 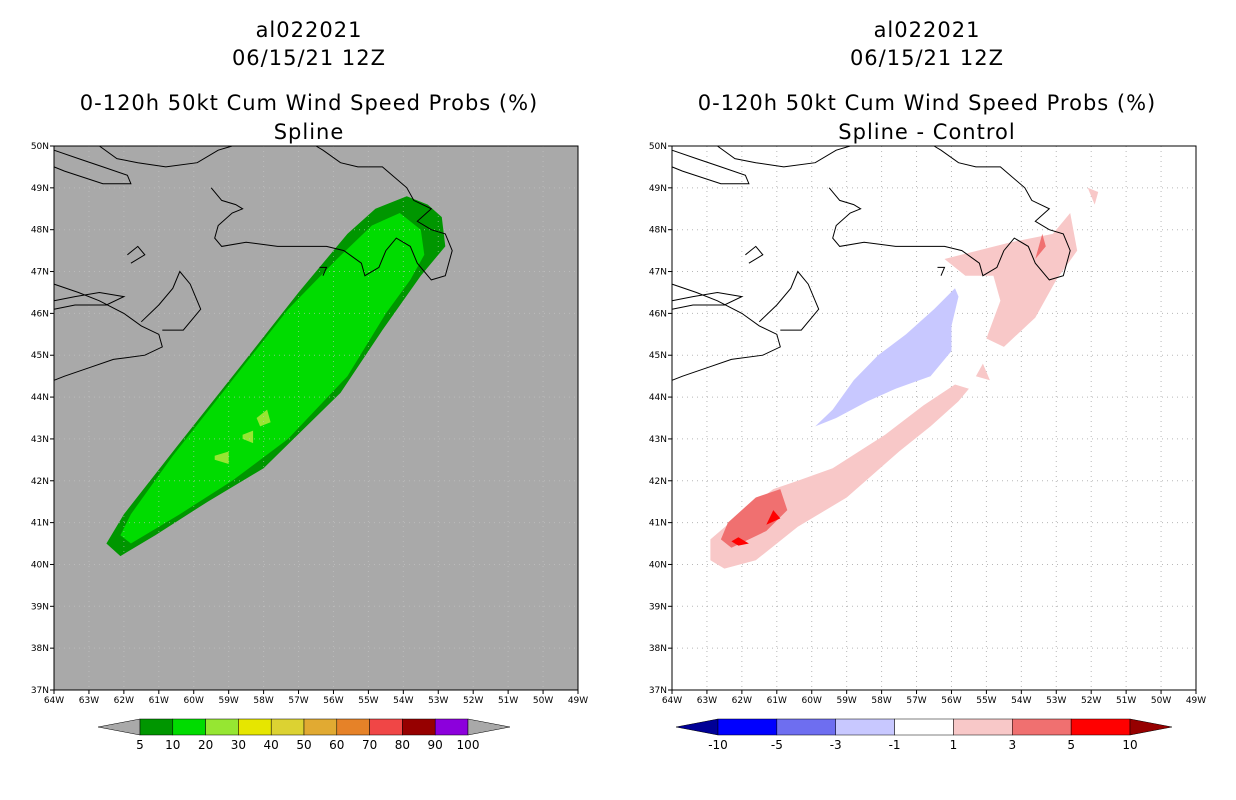 What do you see at coordinates (309, 103) in the screenshot?
I see `product-title: 0-120h 50kt Cum Wind Speed Probs (%)` at bounding box center [309, 103].